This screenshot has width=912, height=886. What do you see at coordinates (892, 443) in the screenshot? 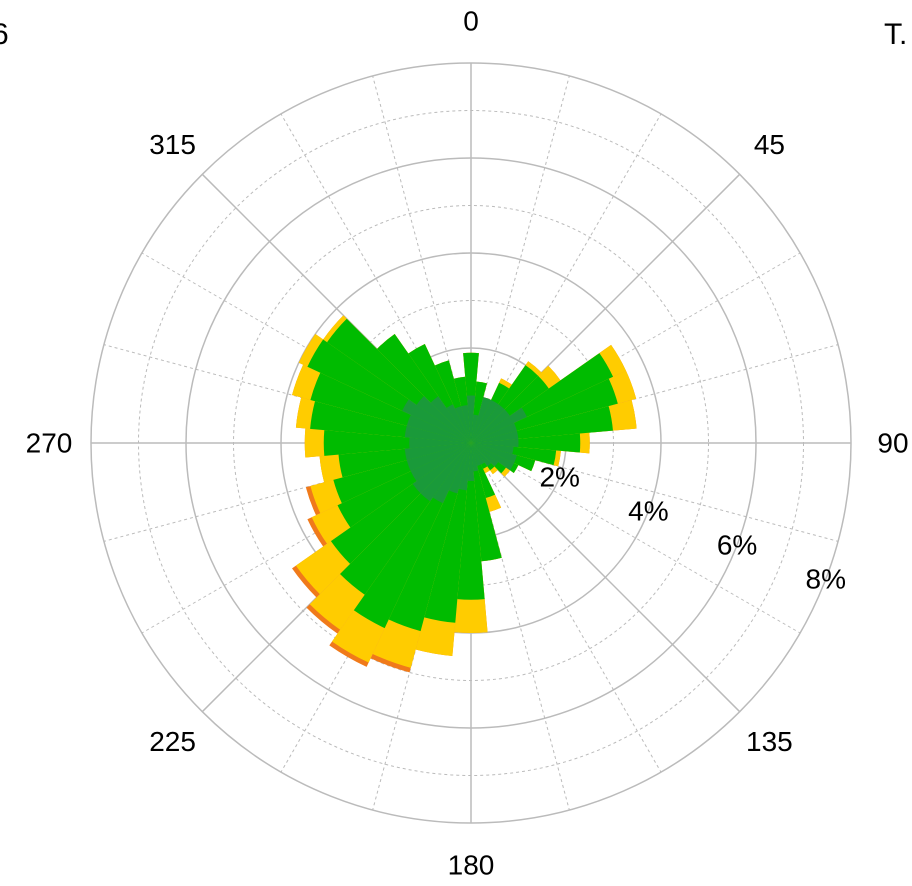
I see `direction-tick-label: 90` at bounding box center [892, 443].